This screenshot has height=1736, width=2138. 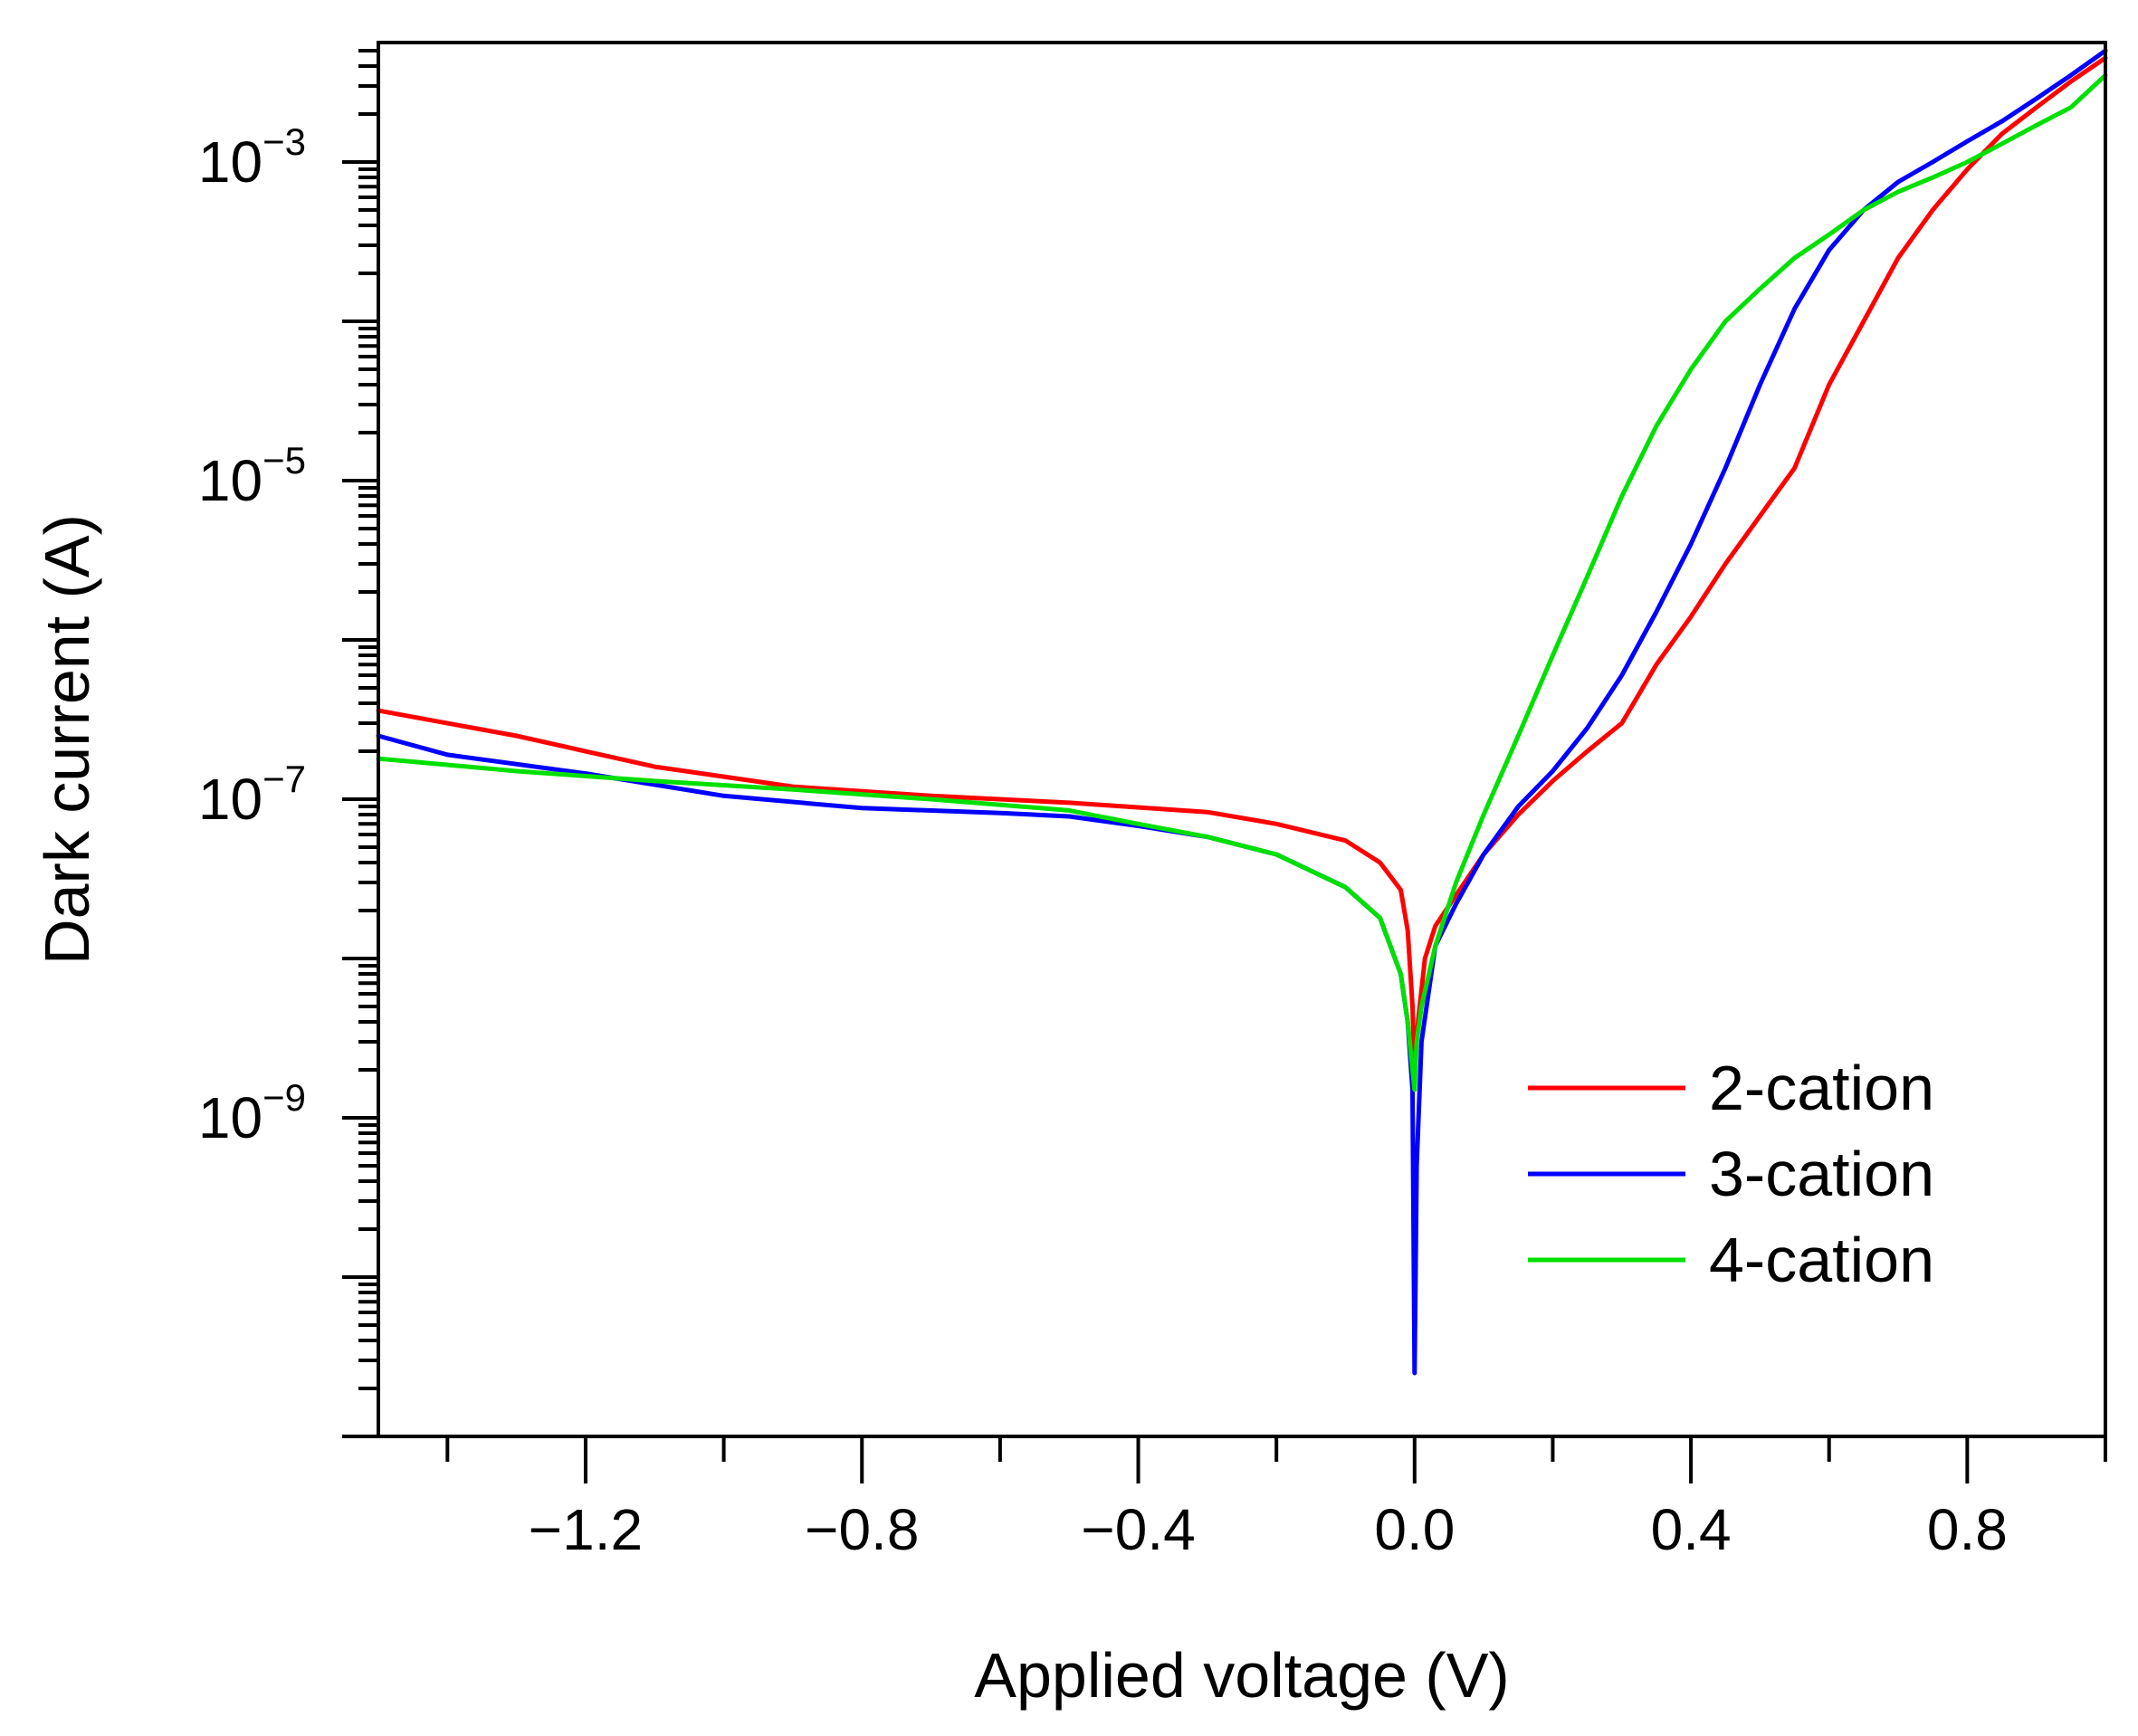 What do you see at coordinates (67, 739) in the screenshot?
I see `y-axis-title: Dark current (A)` at bounding box center [67, 739].